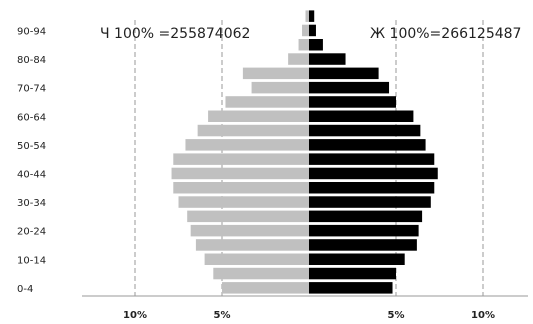  I want to click on y-tick-label: 40-44, so click(31, 174).